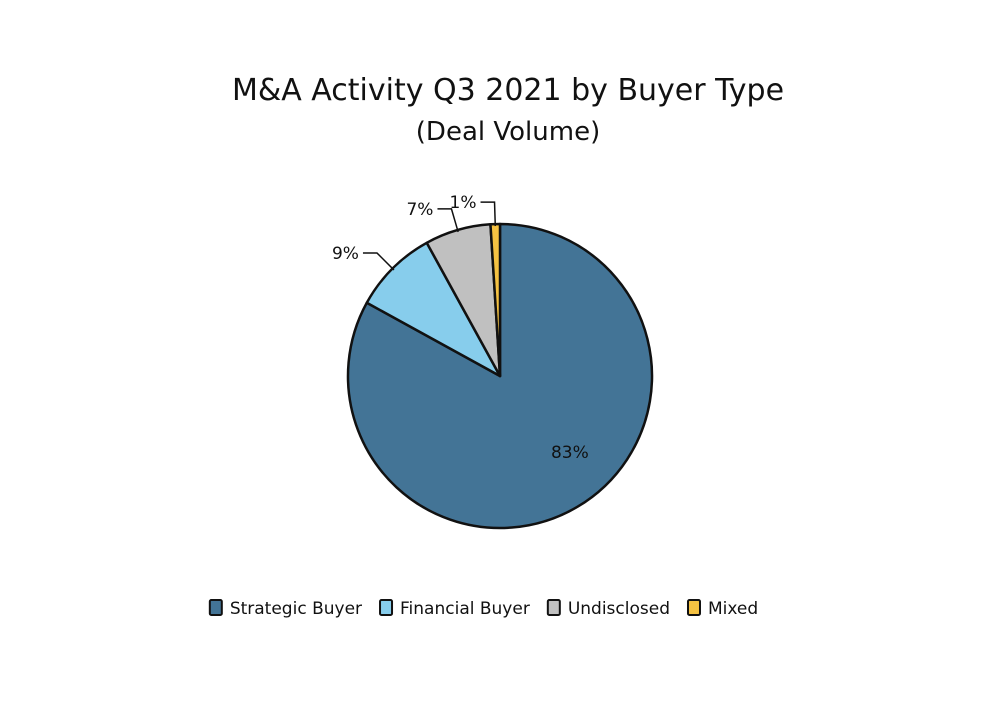  I want to click on legend-swatch-financial-buyer, so click(386, 607).